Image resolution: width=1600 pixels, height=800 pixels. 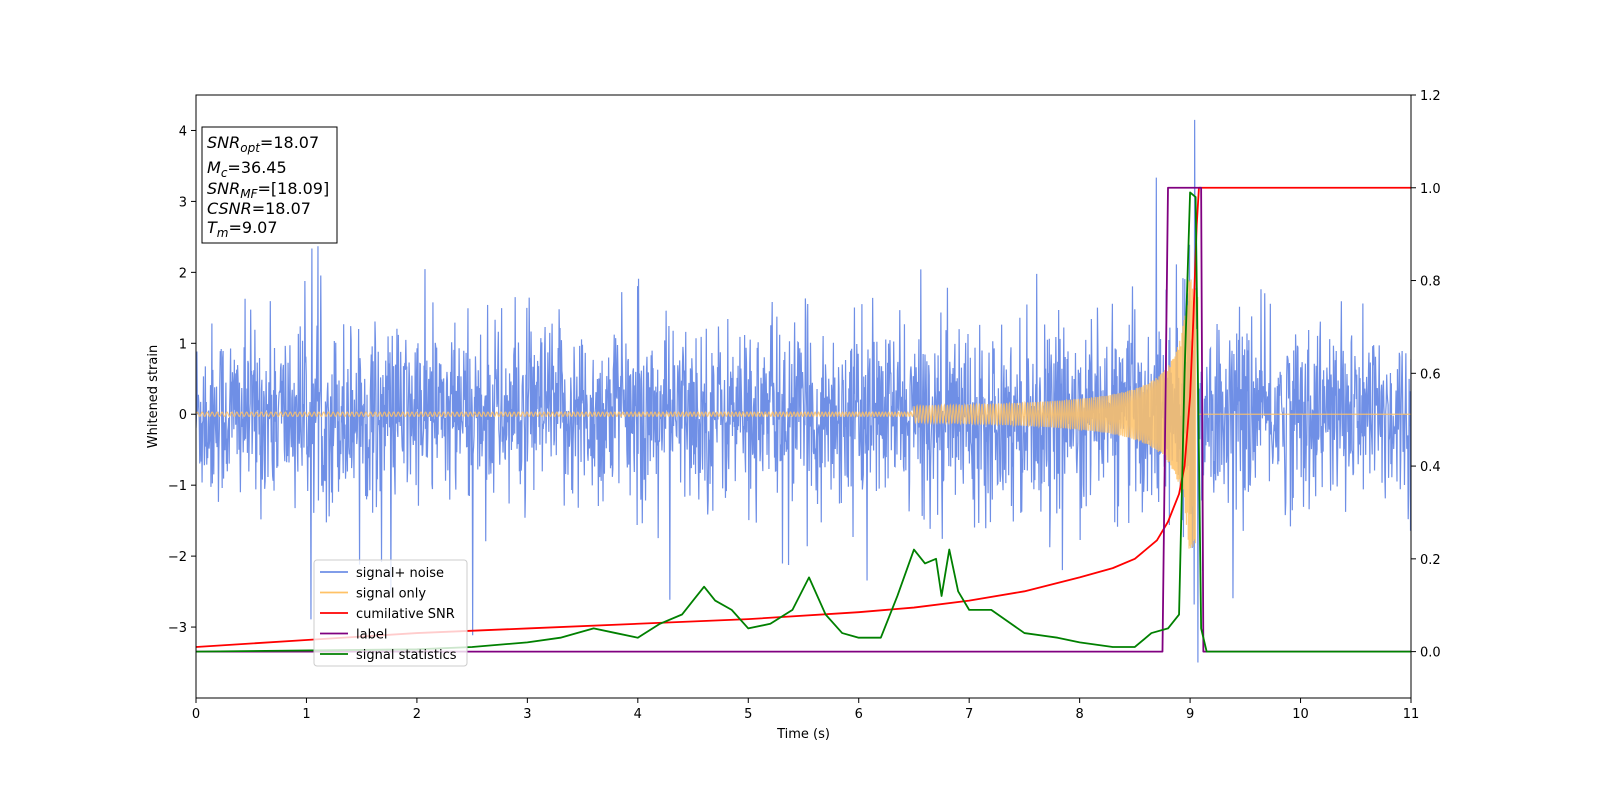 What do you see at coordinates (1430, 653) in the screenshot?
I see `y2-tick-label: 0.0` at bounding box center [1430, 653].